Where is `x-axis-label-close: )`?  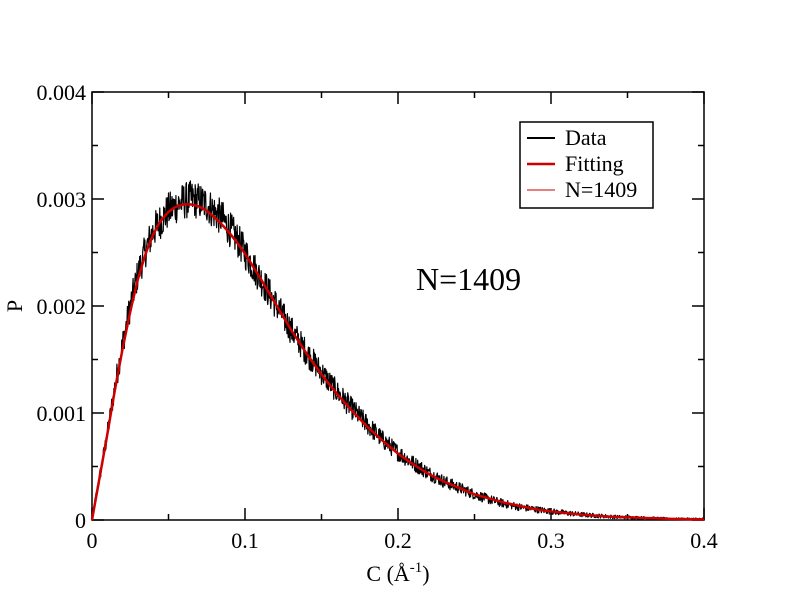 x-axis-label-close: ) is located at coordinates (425, 573).